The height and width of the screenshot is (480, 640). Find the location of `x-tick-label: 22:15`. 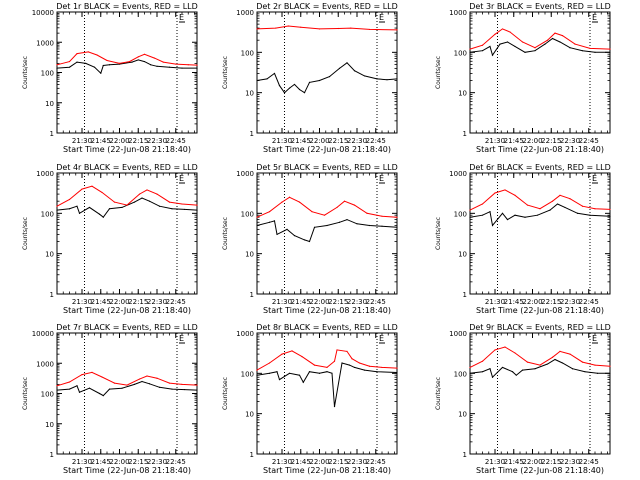

x-tick-label: 22:15 is located at coordinates (338, 462).